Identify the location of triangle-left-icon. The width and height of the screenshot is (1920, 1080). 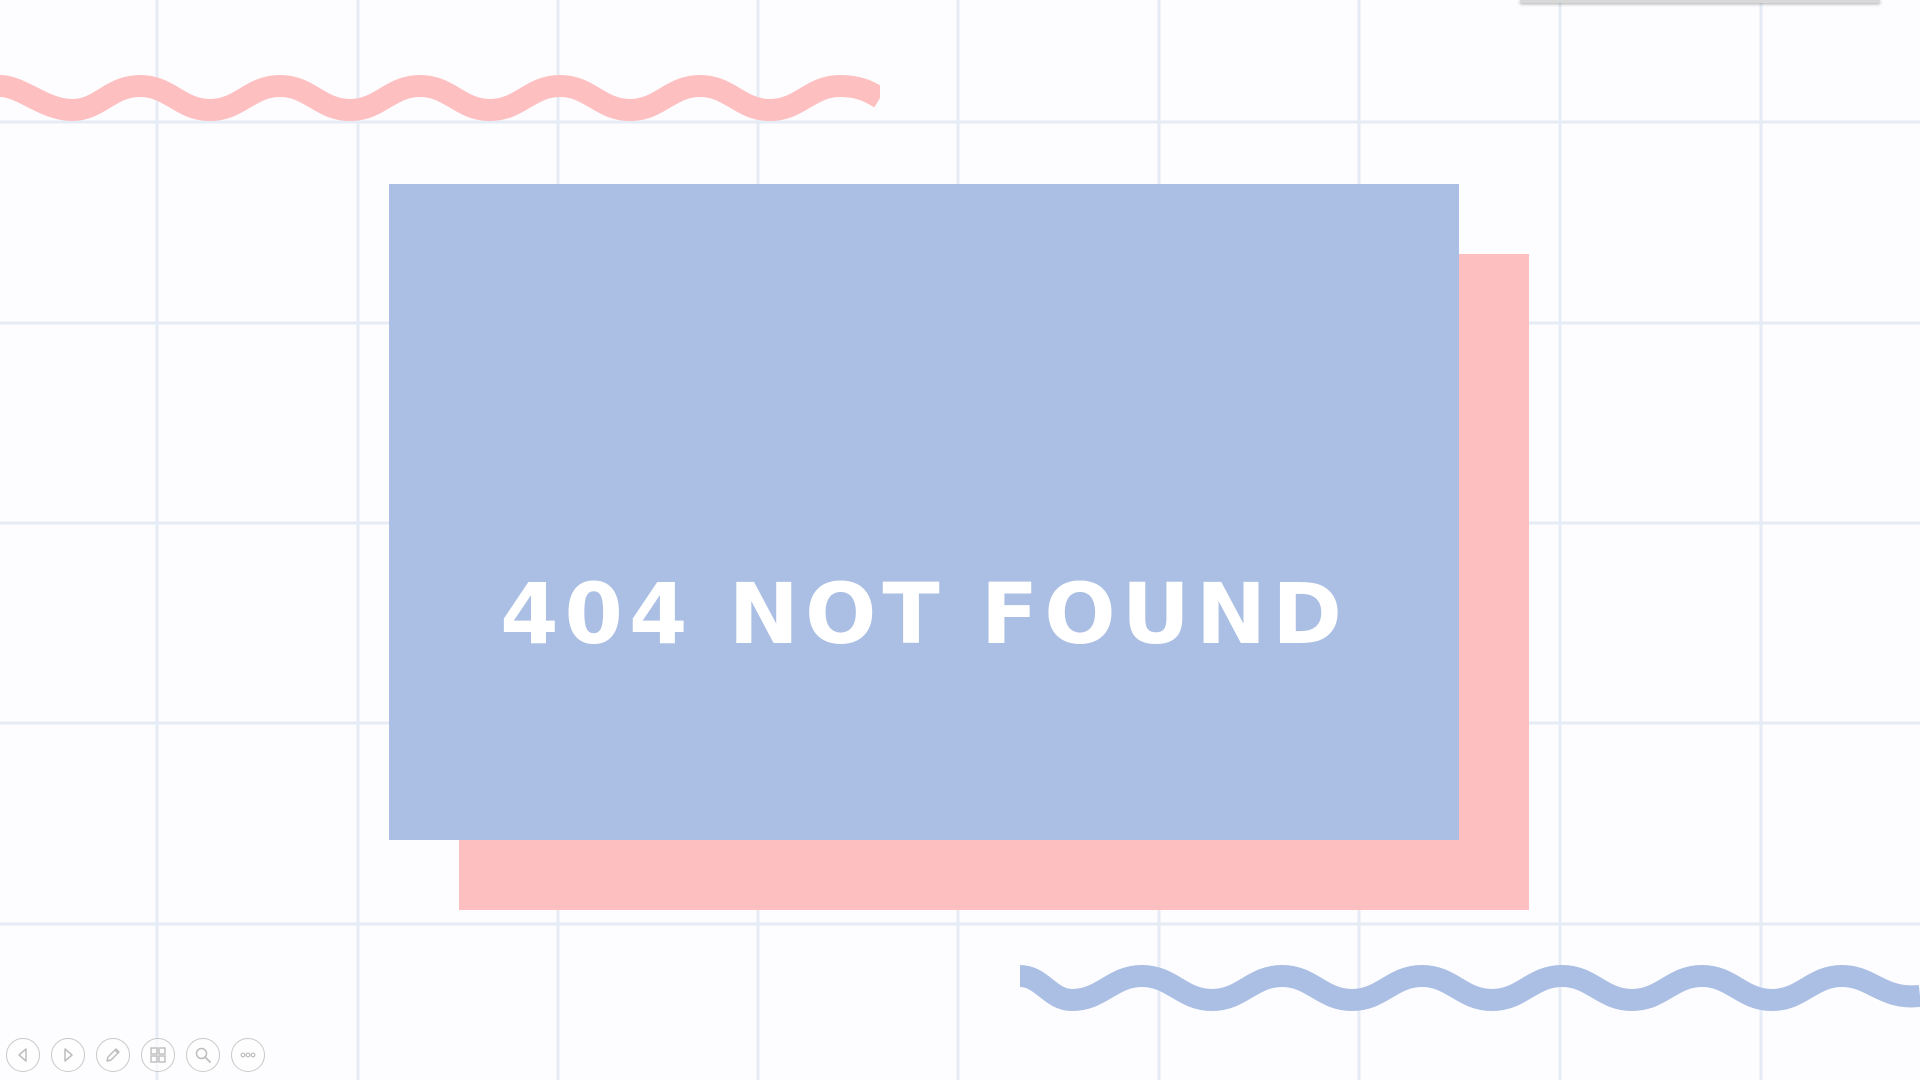
(22, 1055).